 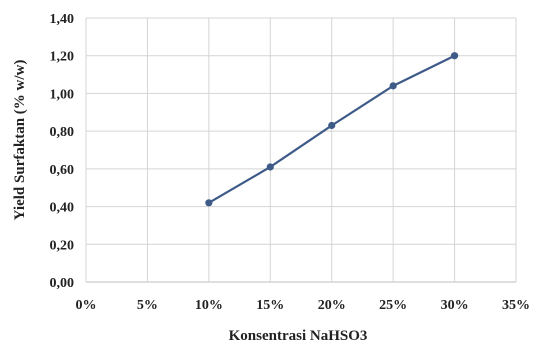 I want to click on x-tick-label: 15%, so click(x=270, y=305).